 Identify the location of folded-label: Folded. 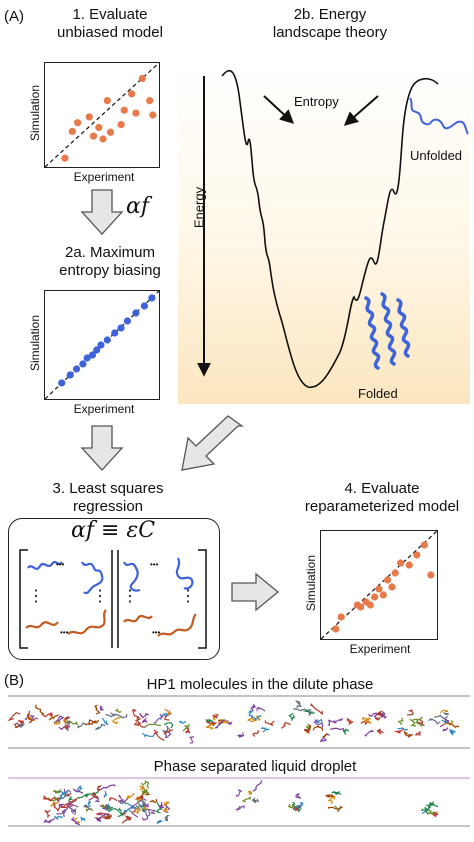
(378, 393).